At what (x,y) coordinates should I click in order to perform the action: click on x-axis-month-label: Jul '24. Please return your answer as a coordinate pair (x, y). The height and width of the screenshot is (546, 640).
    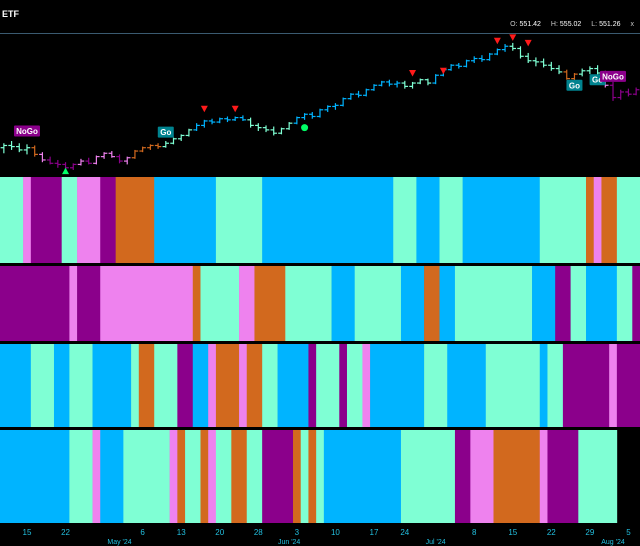
    Looking at the image, I should click on (436, 542).